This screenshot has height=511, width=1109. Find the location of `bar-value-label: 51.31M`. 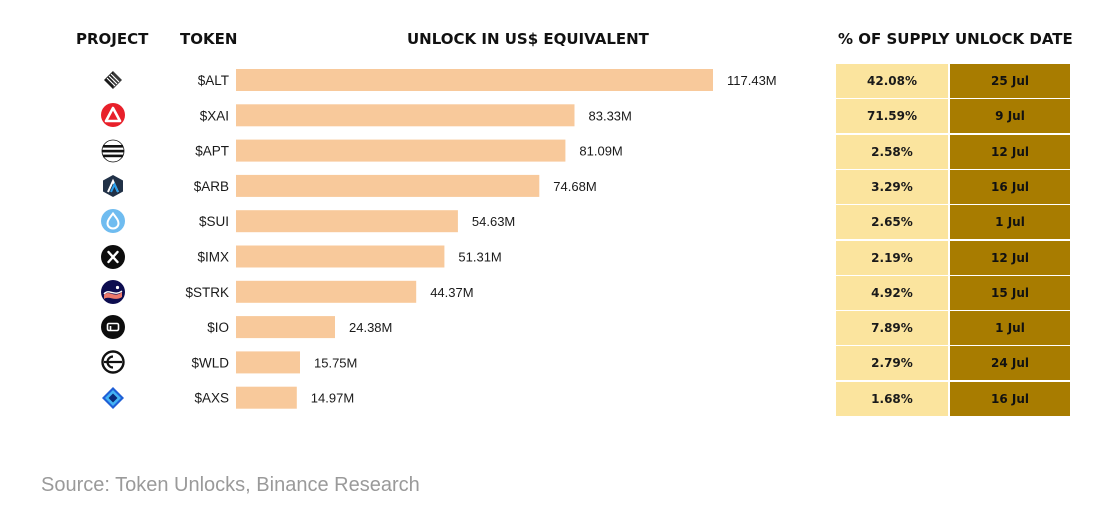

bar-value-label: 51.31M is located at coordinates (479, 257).